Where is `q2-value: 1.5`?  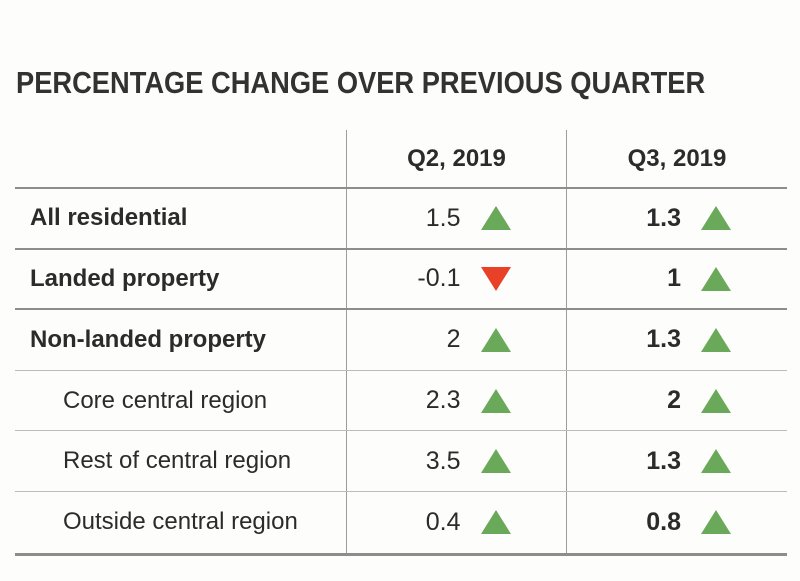 q2-value: 1.5 is located at coordinates (443, 217).